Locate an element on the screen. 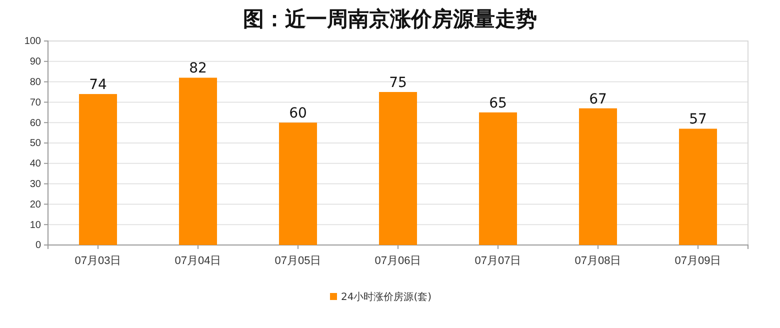 This screenshot has height=328, width=780. y-tick-label: 50 is located at coordinates (36, 144).